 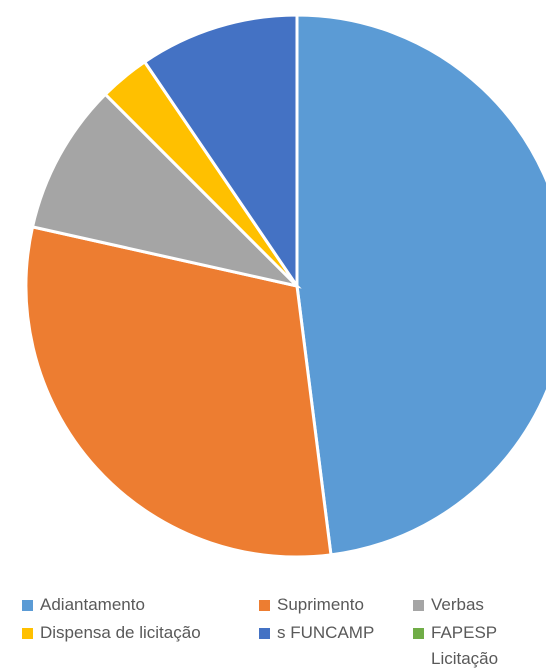 I want to click on legend-item: Suprimento, so click(x=311, y=605).